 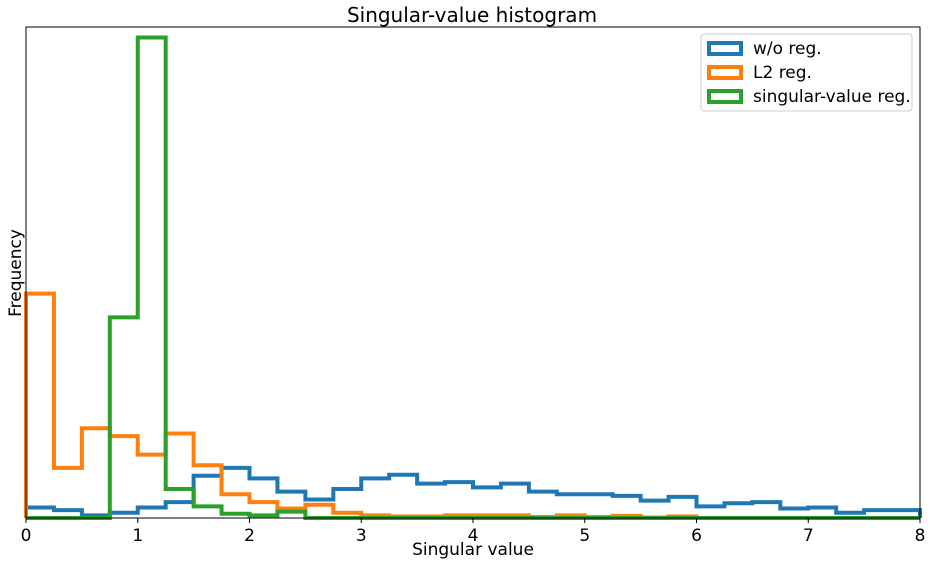 What do you see at coordinates (137, 536) in the screenshot?
I see `x-tick-label: 1` at bounding box center [137, 536].